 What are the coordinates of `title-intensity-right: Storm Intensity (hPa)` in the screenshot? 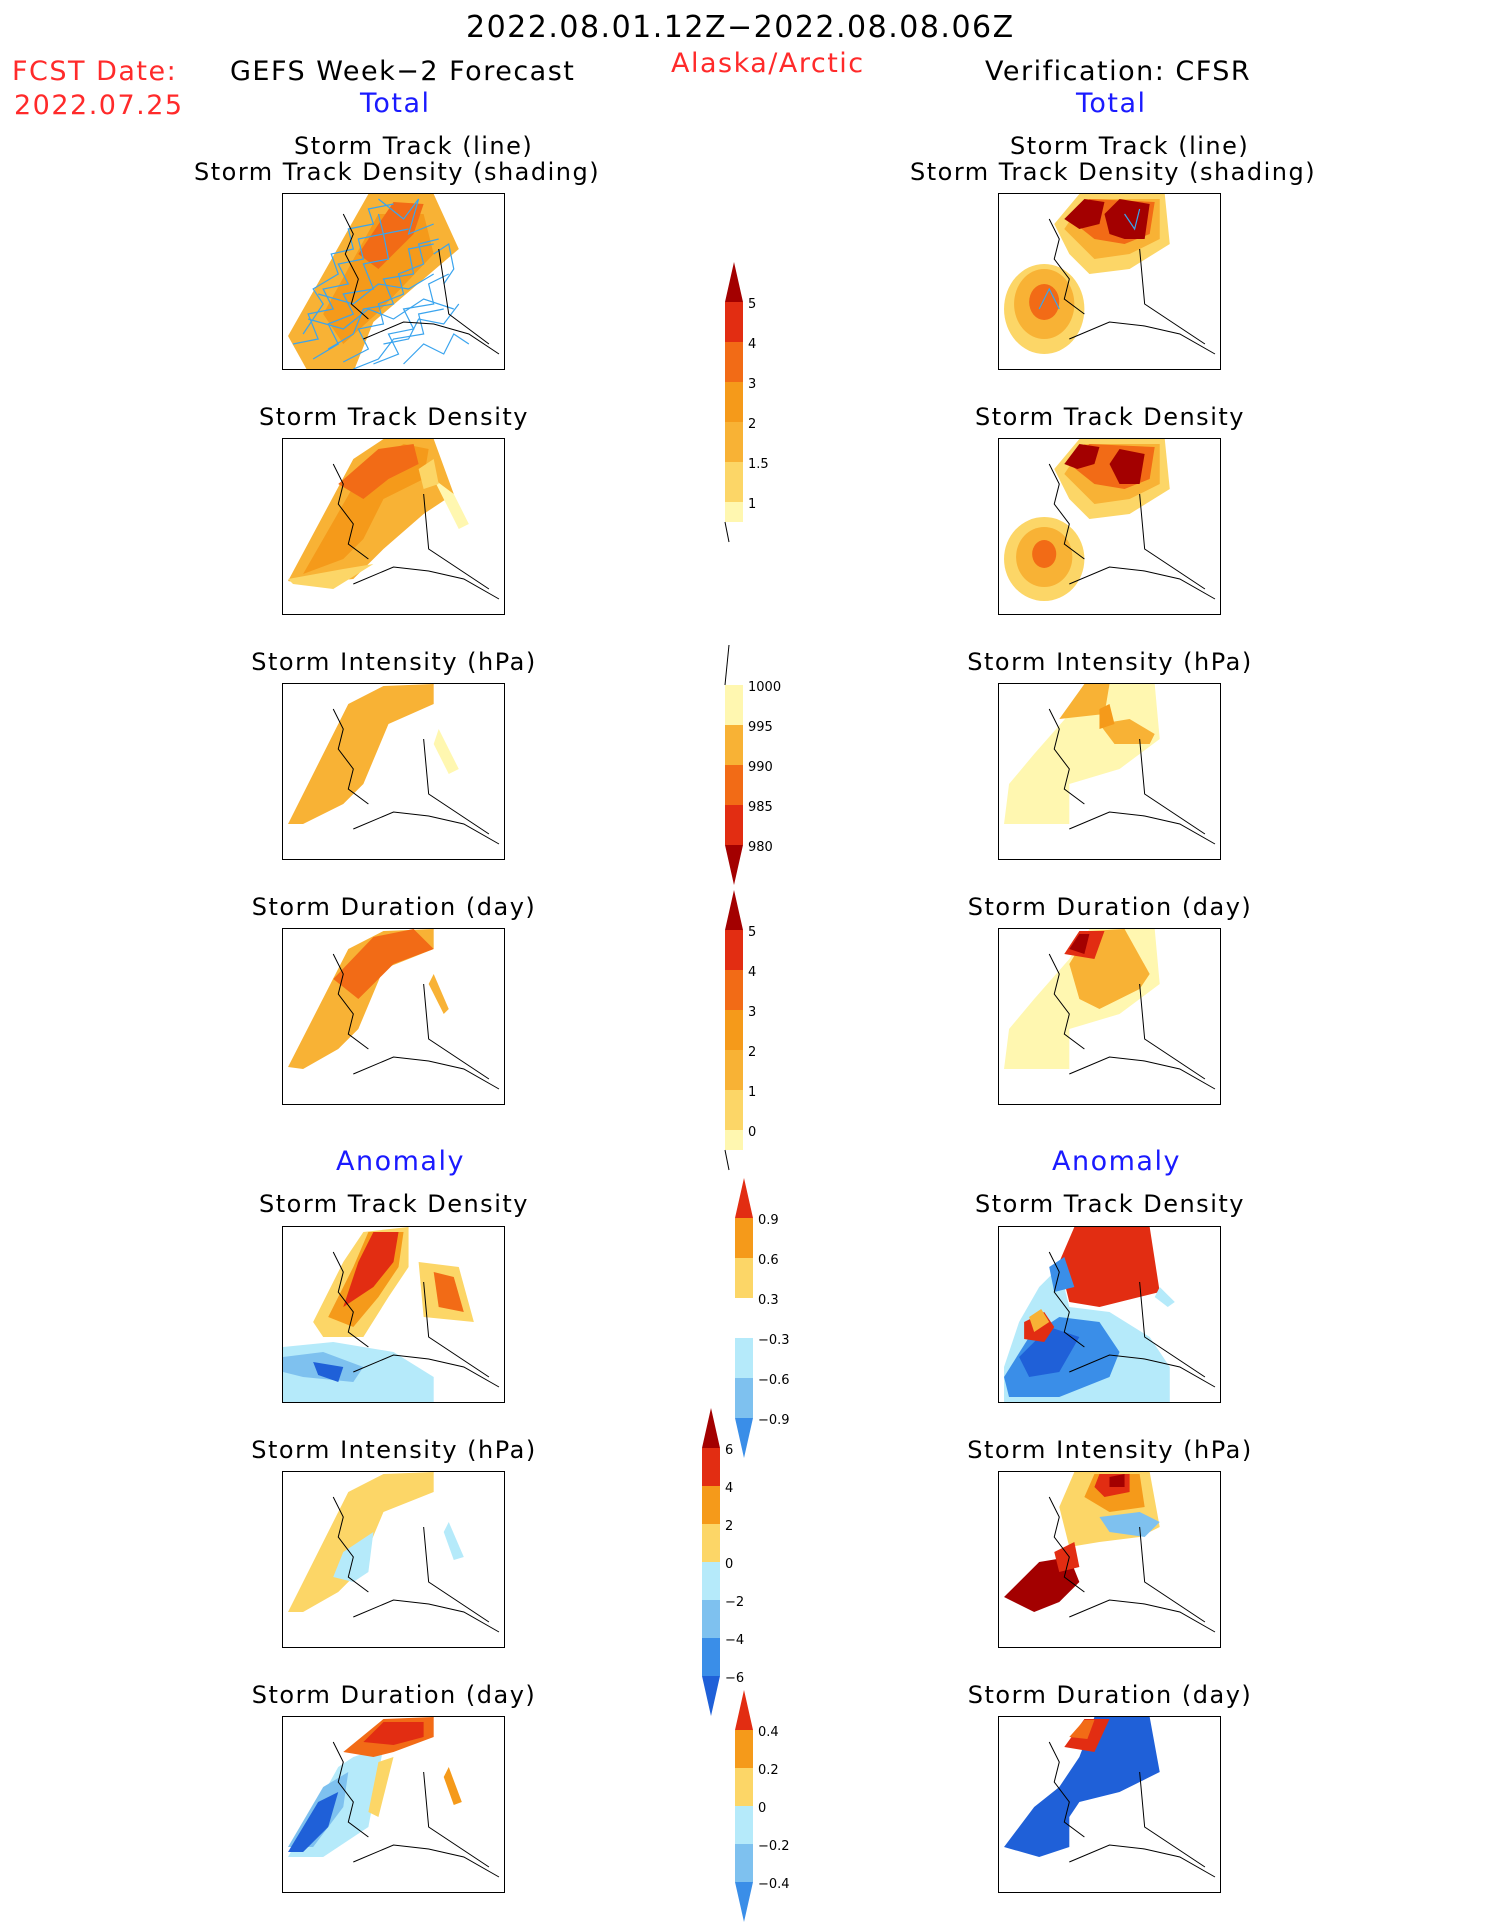 It's located at (1110, 662).